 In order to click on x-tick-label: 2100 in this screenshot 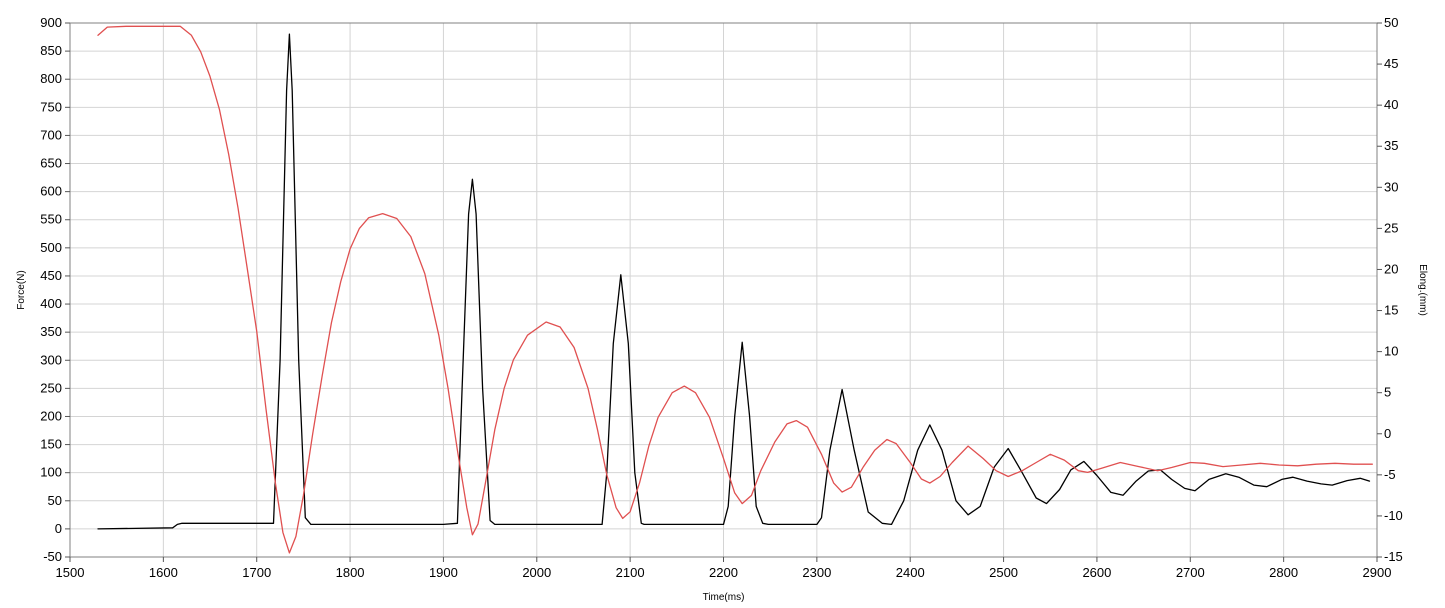, I will do `click(630, 572)`.